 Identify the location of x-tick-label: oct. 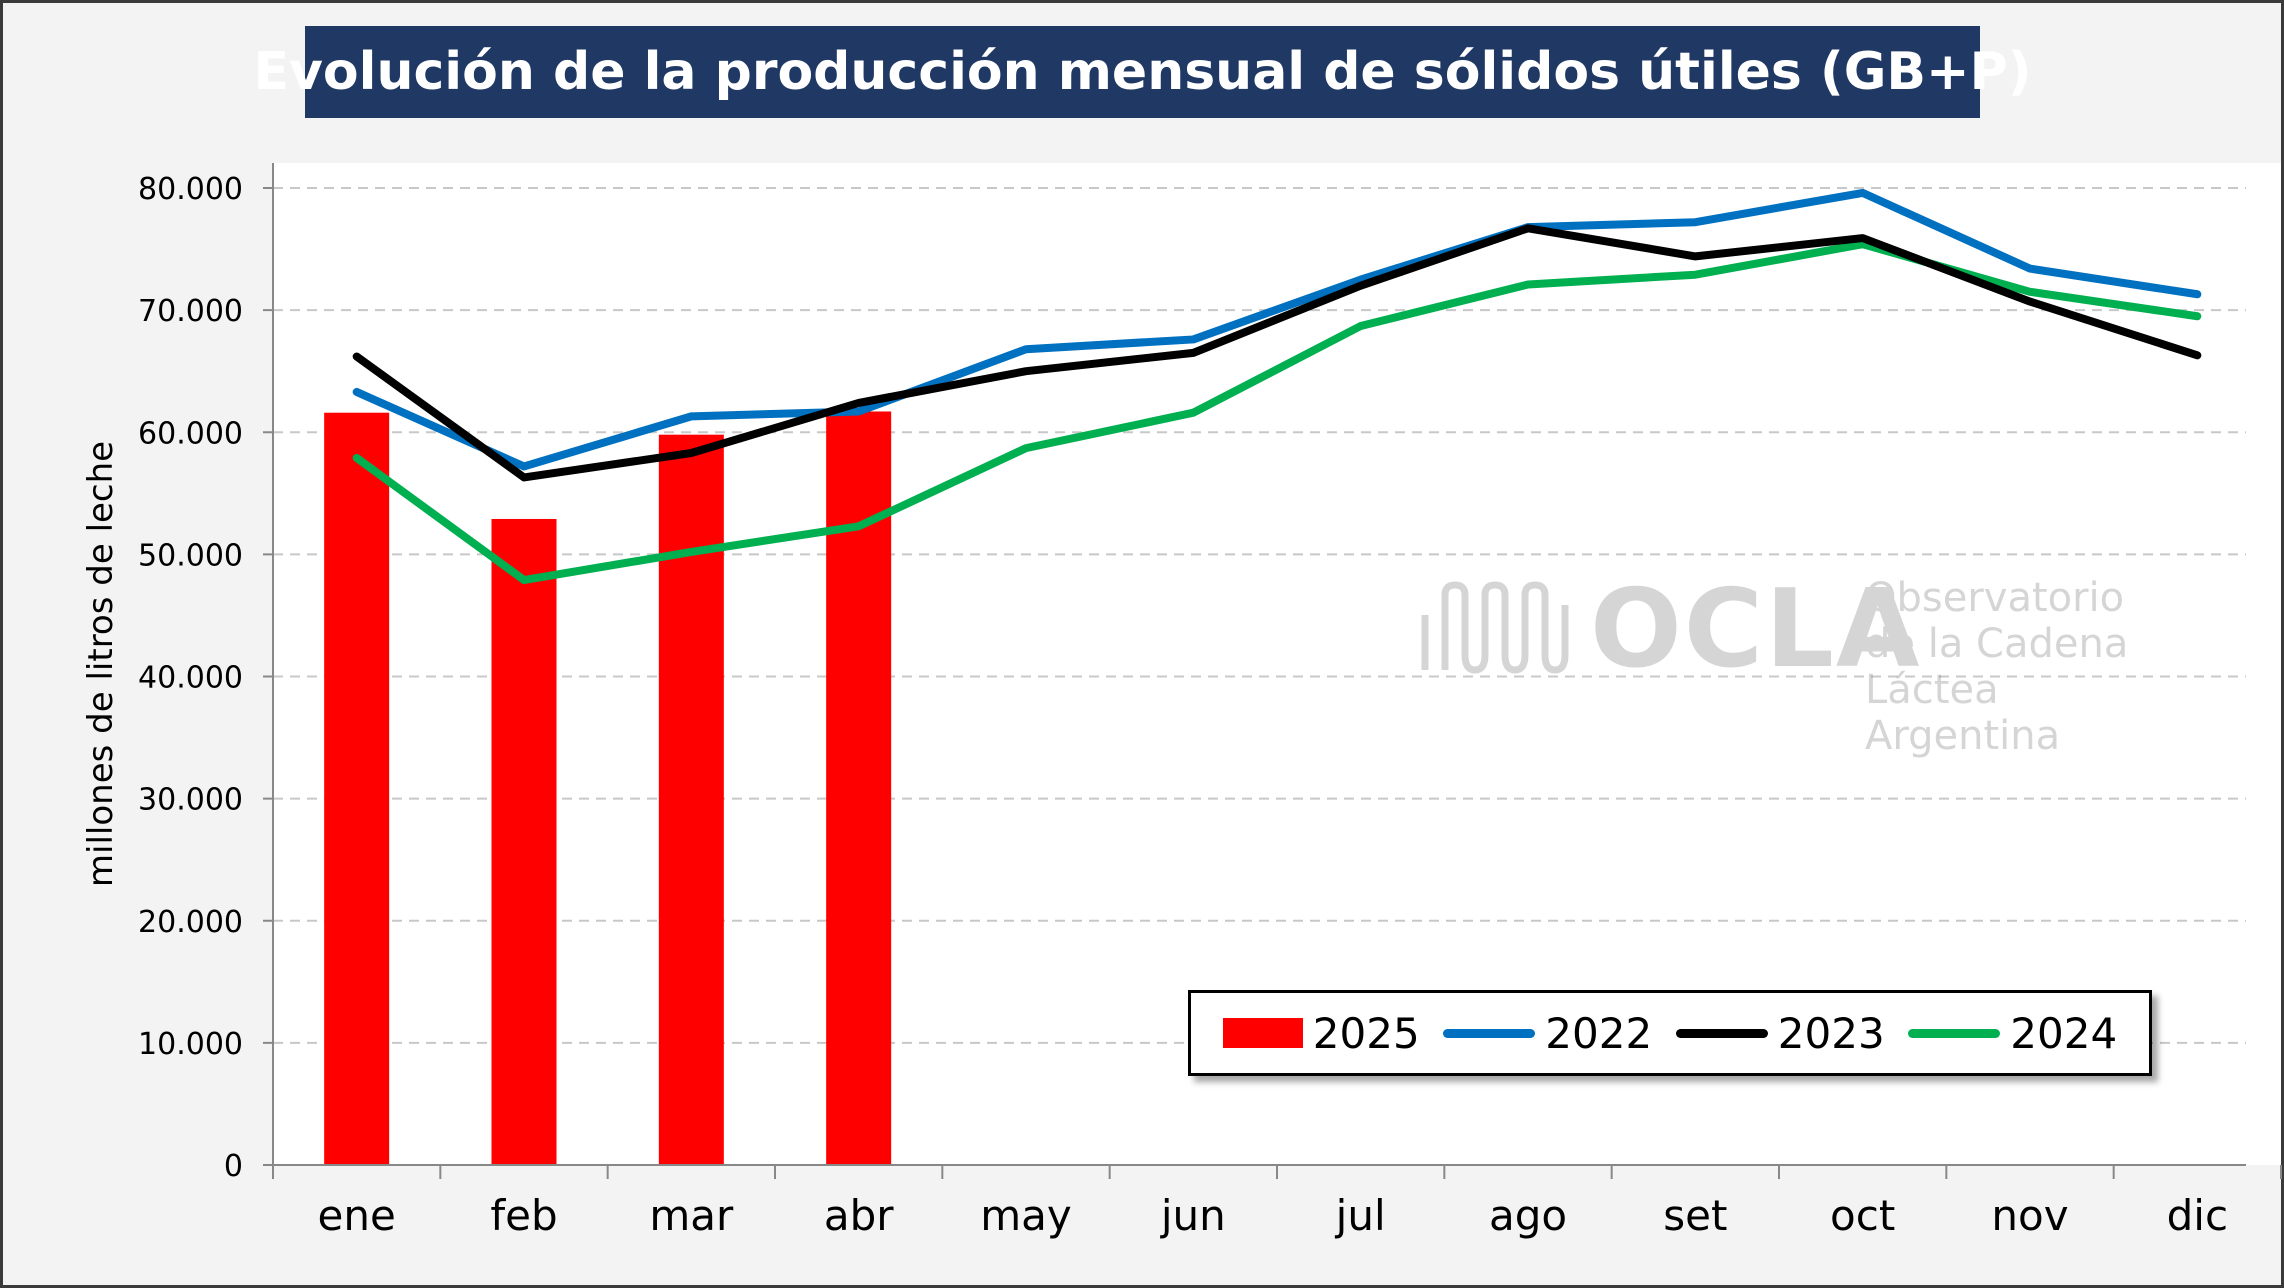
(1862, 1215).